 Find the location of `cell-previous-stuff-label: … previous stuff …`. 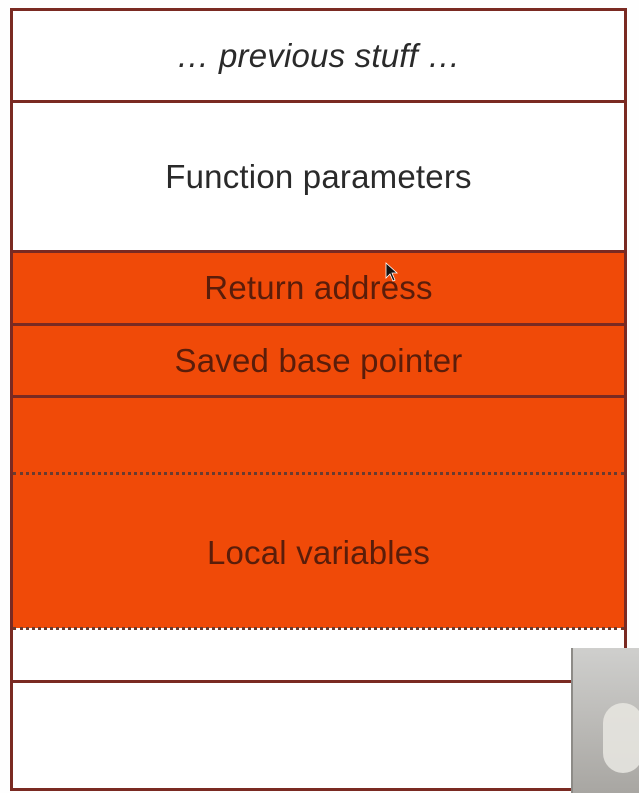

cell-previous-stuff-label: … previous stuff … is located at coordinates (318, 55).